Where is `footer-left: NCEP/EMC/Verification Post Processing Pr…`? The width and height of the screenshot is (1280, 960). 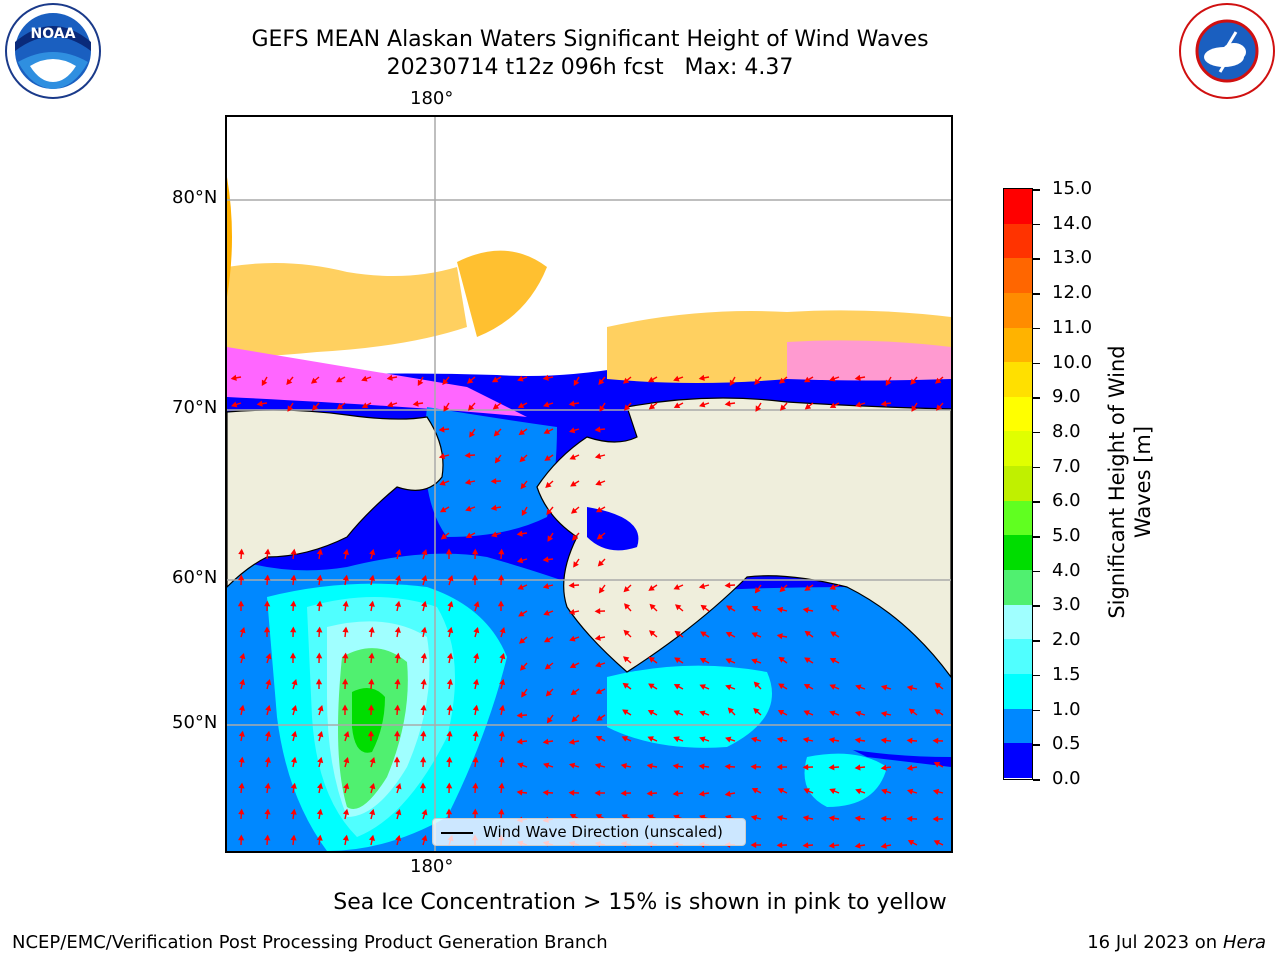 footer-left: NCEP/EMC/Verification Post Processing Pr… is located at coordinates (310, 942).